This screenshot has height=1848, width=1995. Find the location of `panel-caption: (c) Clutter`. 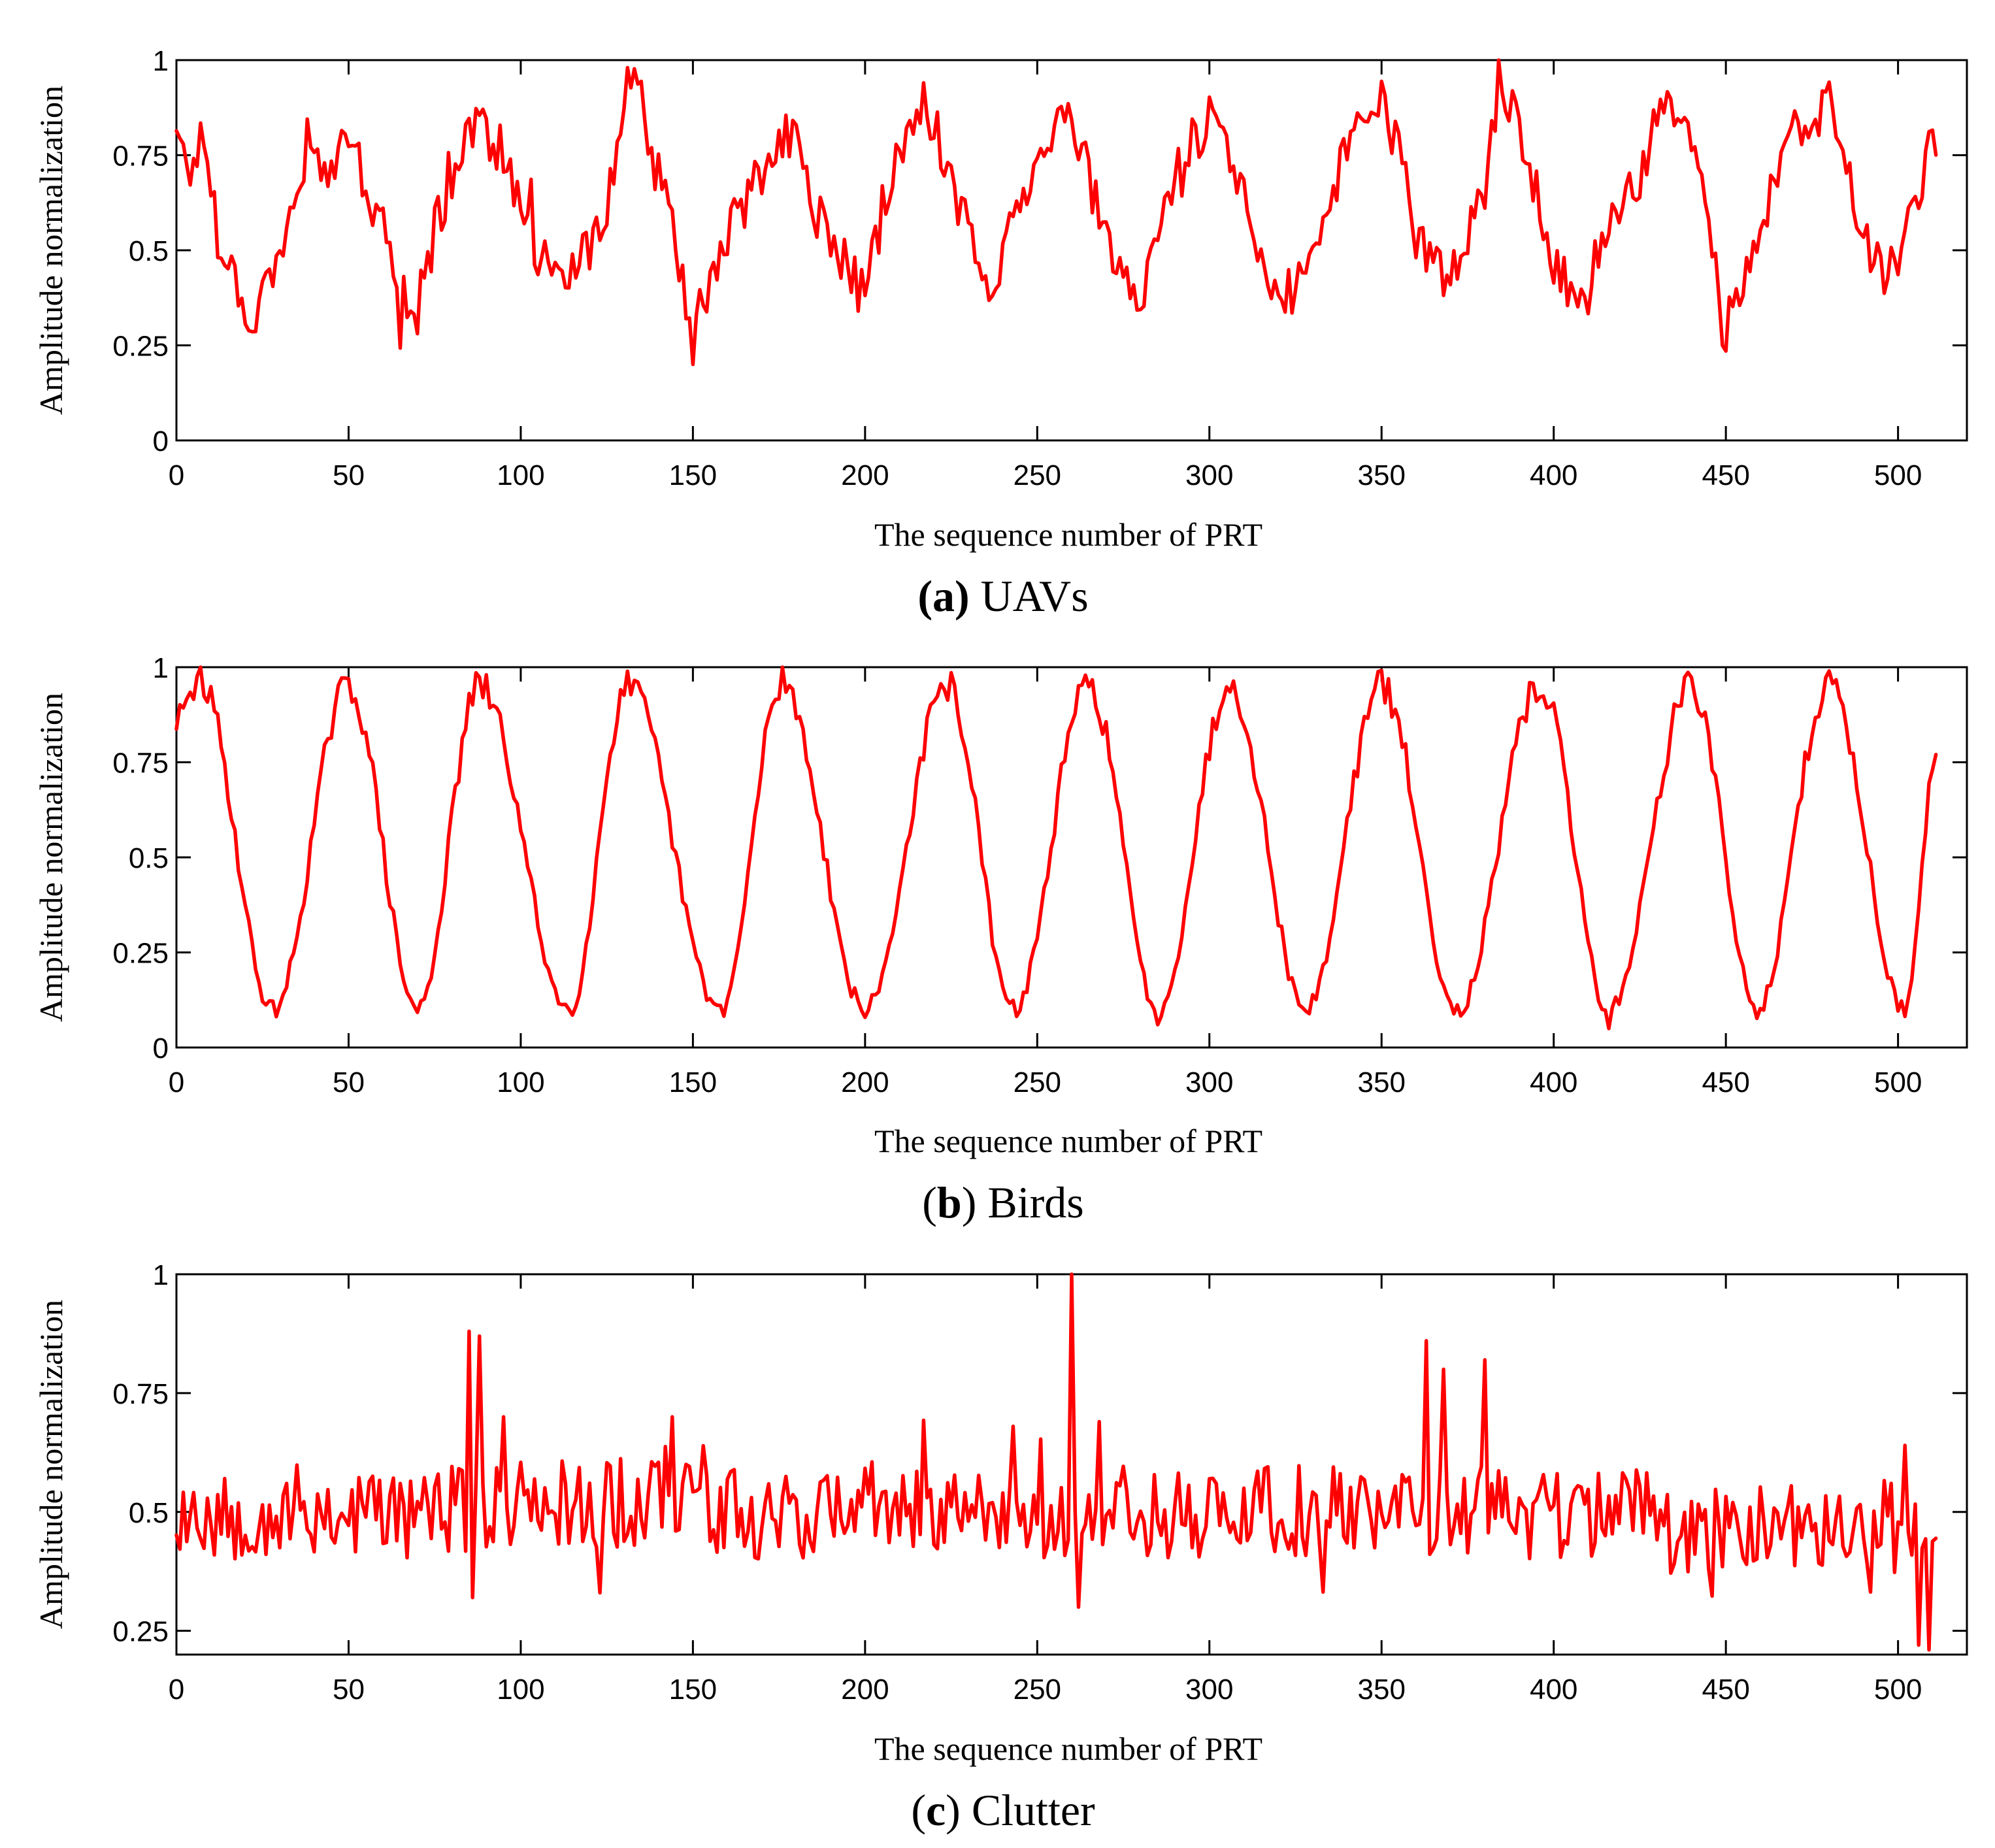

panel-caption: (c) Clutter is located at coordinates (1003, 1810).